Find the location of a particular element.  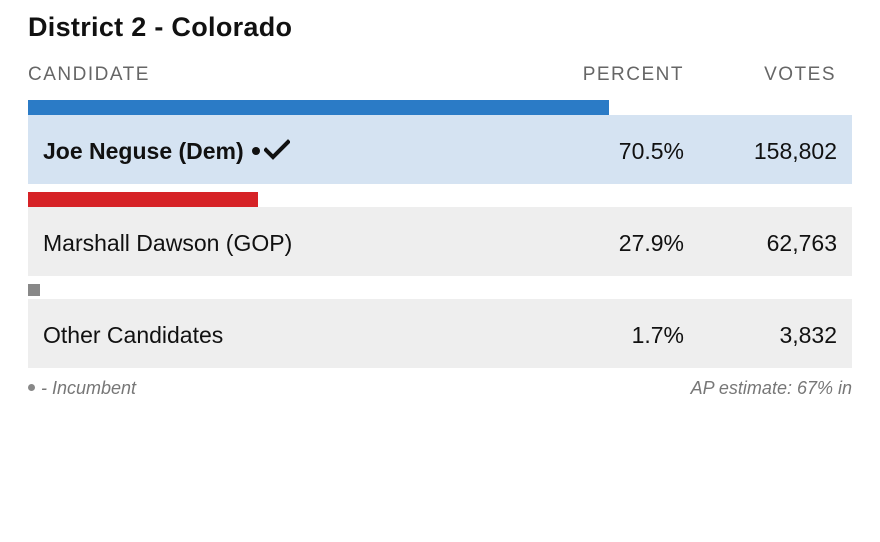

incumbent-legend: - Incumbent is located at coordinates (82, 388).